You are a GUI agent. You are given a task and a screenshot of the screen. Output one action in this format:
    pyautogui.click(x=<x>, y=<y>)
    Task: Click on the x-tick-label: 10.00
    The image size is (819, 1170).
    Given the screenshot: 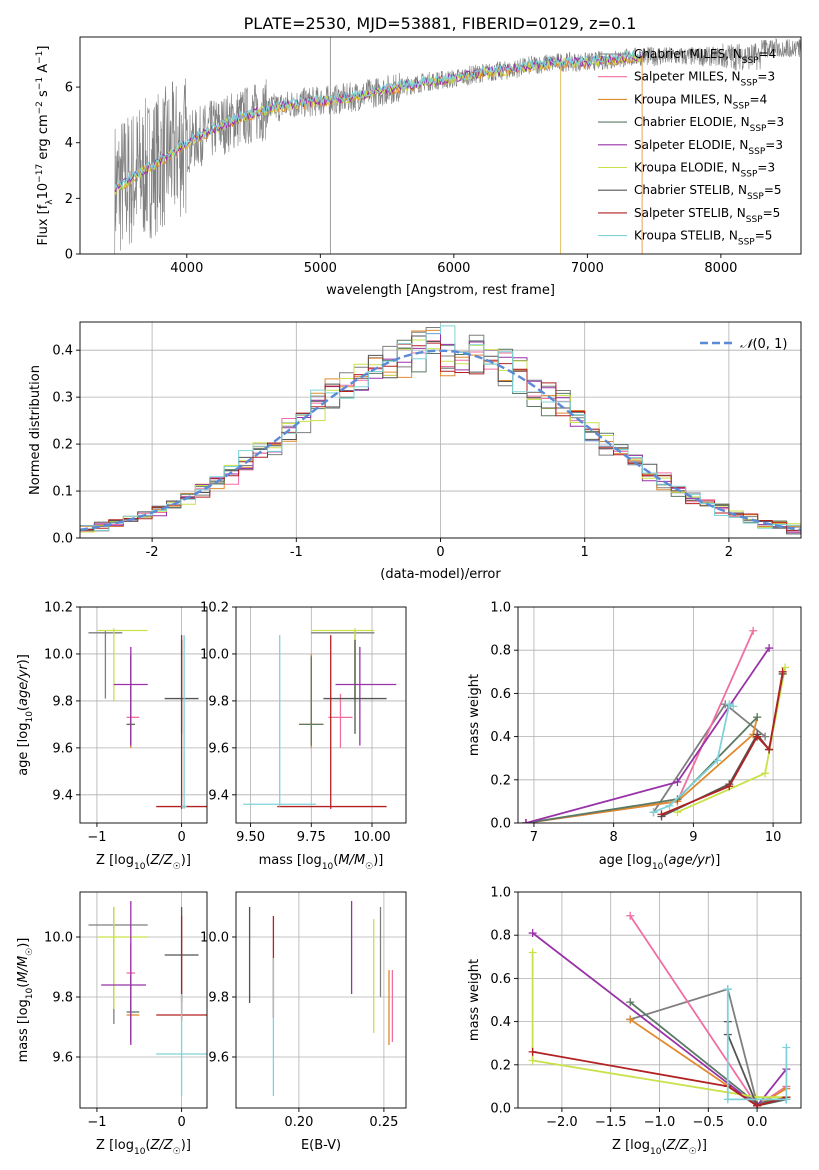 What is the action you would take?
    pyautogui.click(x=371, y=837)
    